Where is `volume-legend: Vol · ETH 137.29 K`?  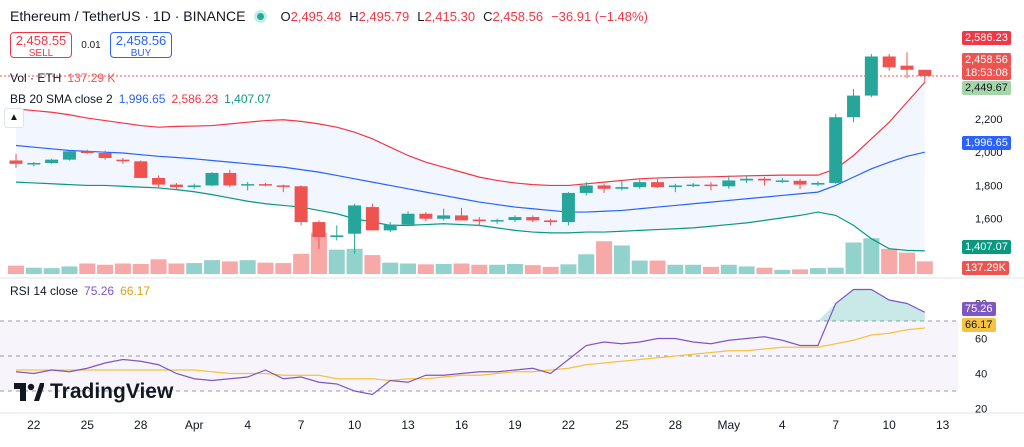 volume-legend: Vol · ETH 137.29 K is located at coordinates (62, 78).